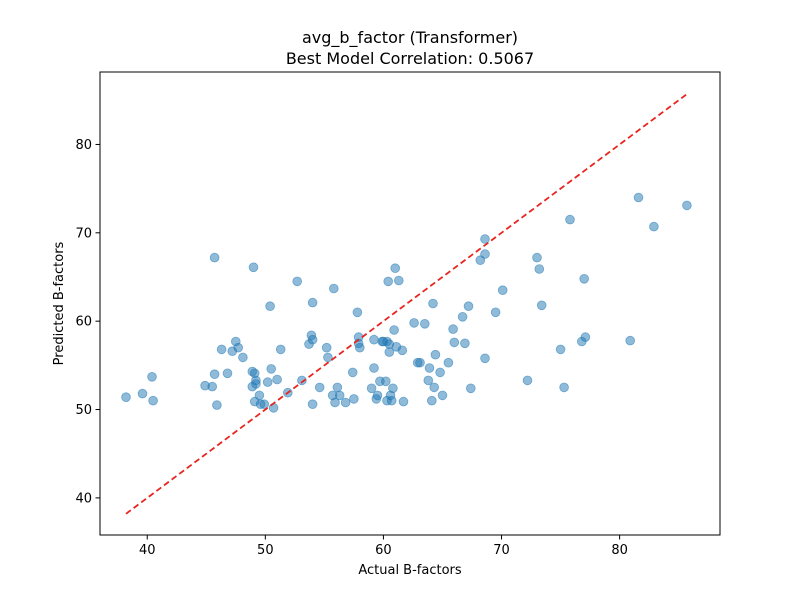  Describe the element at coordinates (265, 550) in the screenshot. I see `x-tick-label-50: 50` at that location.